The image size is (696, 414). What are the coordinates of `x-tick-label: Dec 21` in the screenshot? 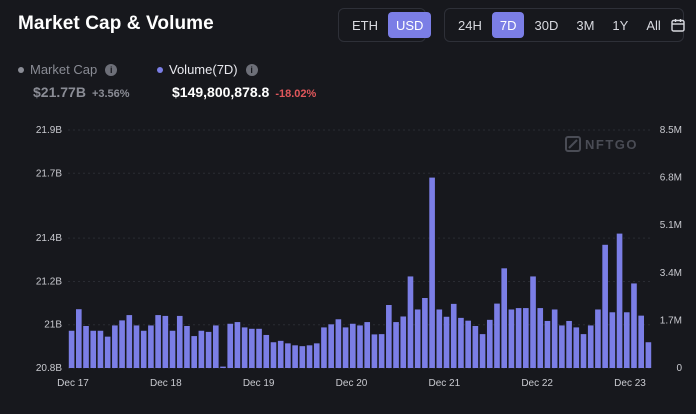 It's located at (444, 383).